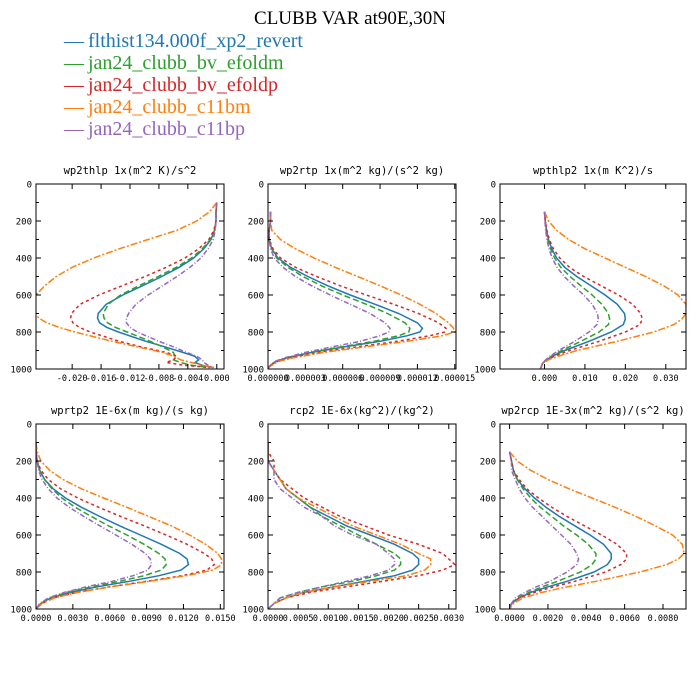  I want to click on x-tick-label: -0.008, so click(159, 379).